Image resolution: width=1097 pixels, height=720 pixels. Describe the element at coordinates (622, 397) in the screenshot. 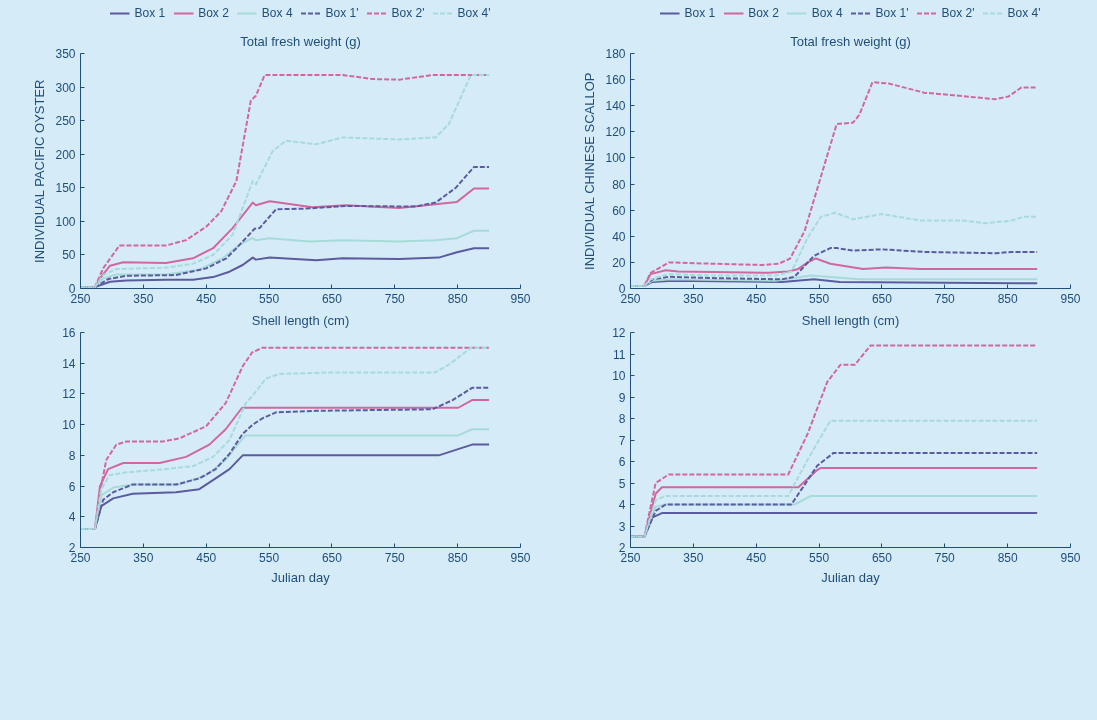

I see `y-tick-label: 9` at that location.